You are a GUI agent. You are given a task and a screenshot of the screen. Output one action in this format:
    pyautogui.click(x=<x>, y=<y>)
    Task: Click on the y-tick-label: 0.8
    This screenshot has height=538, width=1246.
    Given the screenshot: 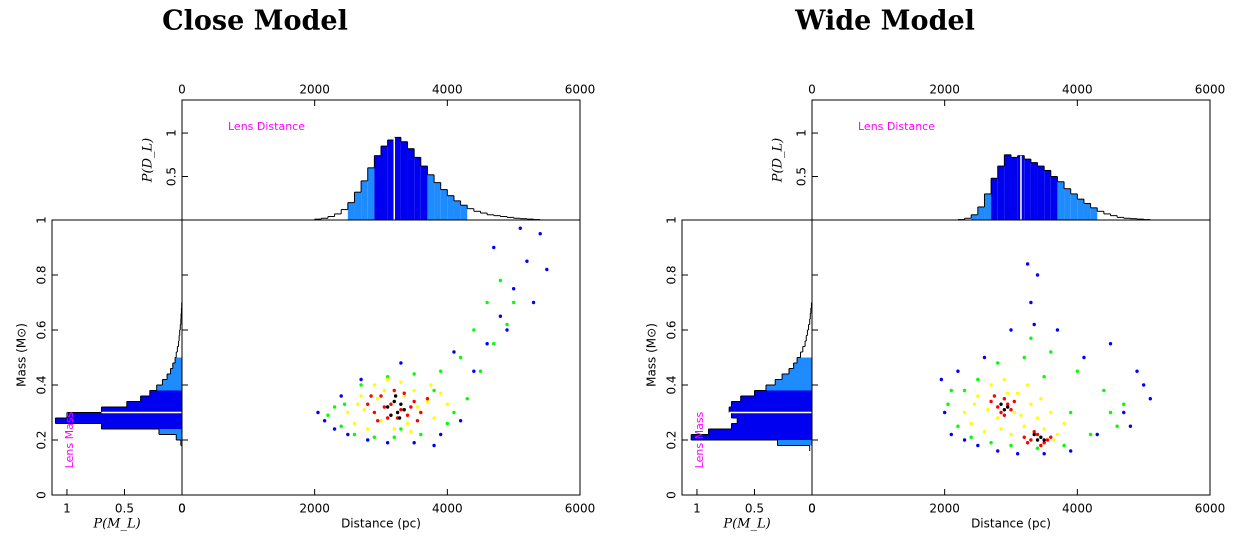 What is the action you would take?
    pyautogui.click(x=672, y=274)
    